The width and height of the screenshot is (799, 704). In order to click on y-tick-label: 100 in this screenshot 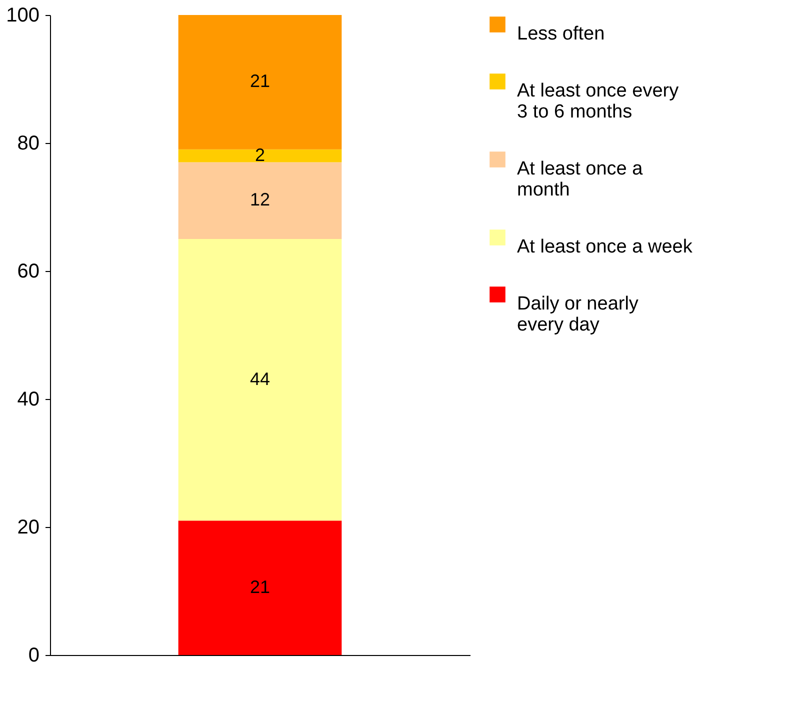, I will do `click(23, 15)`.